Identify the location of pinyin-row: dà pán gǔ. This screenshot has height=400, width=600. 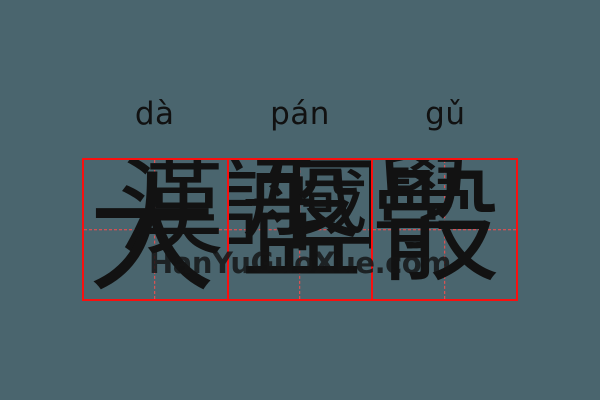
(300, 114).